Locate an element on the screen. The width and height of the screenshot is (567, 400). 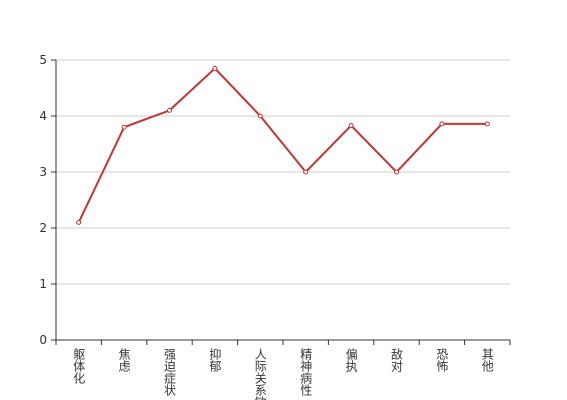
x-tick-label: 强迫症状 is located at coordinates (170, 372).